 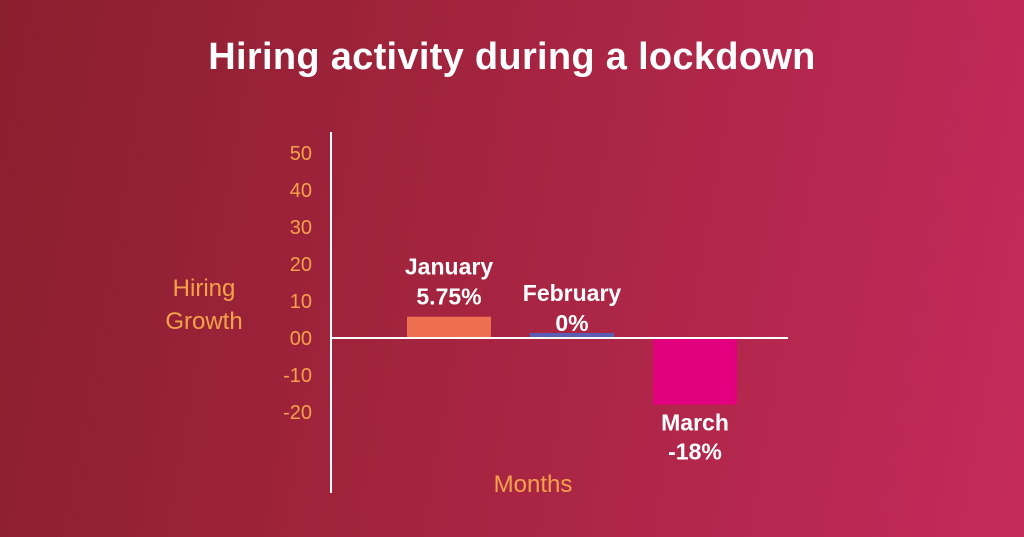 What do you see at coordinates (301, 302) in the screenshot?
I see `y-tick-label: 10` at bounding box center [301, 302].